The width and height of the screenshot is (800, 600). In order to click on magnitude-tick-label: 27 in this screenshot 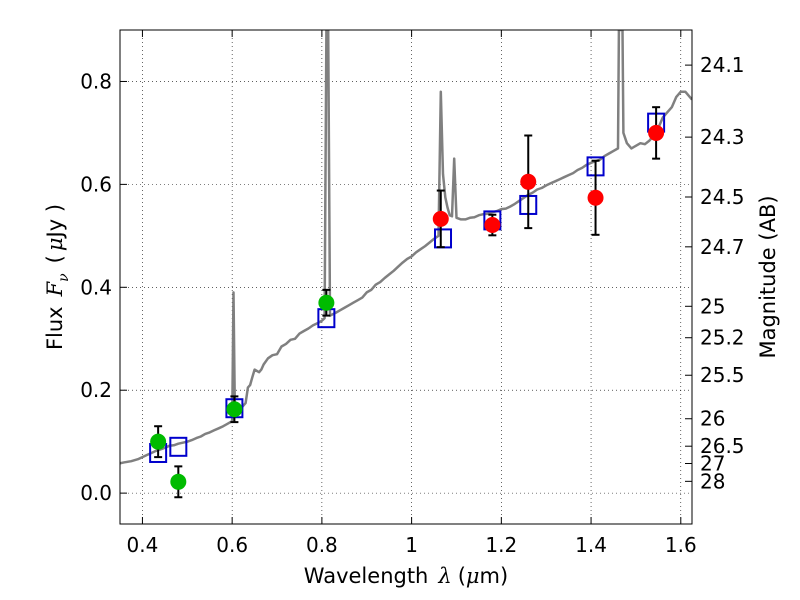, I will do `click(712, 464)`.